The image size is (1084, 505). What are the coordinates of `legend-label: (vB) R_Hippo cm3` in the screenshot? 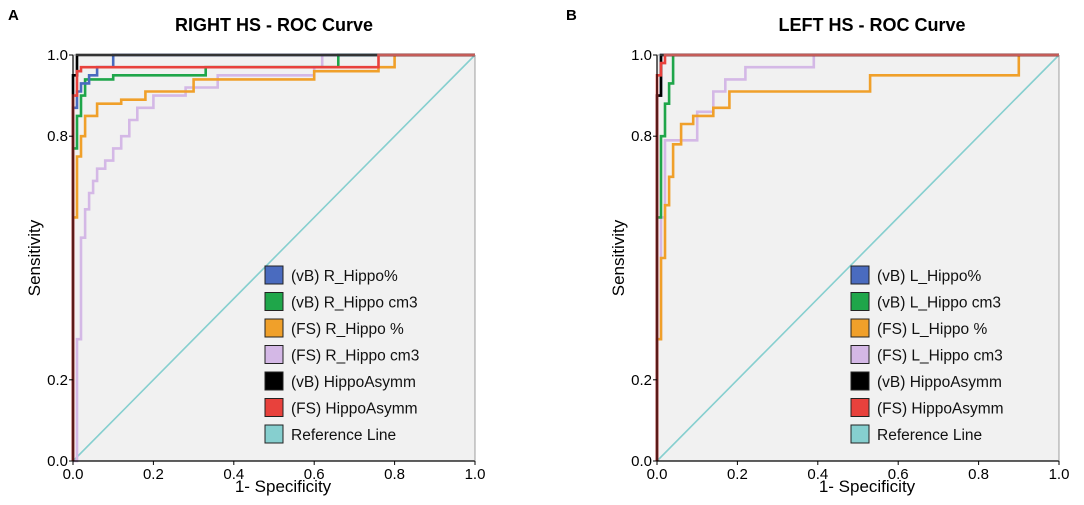 It's located at (354, 303).